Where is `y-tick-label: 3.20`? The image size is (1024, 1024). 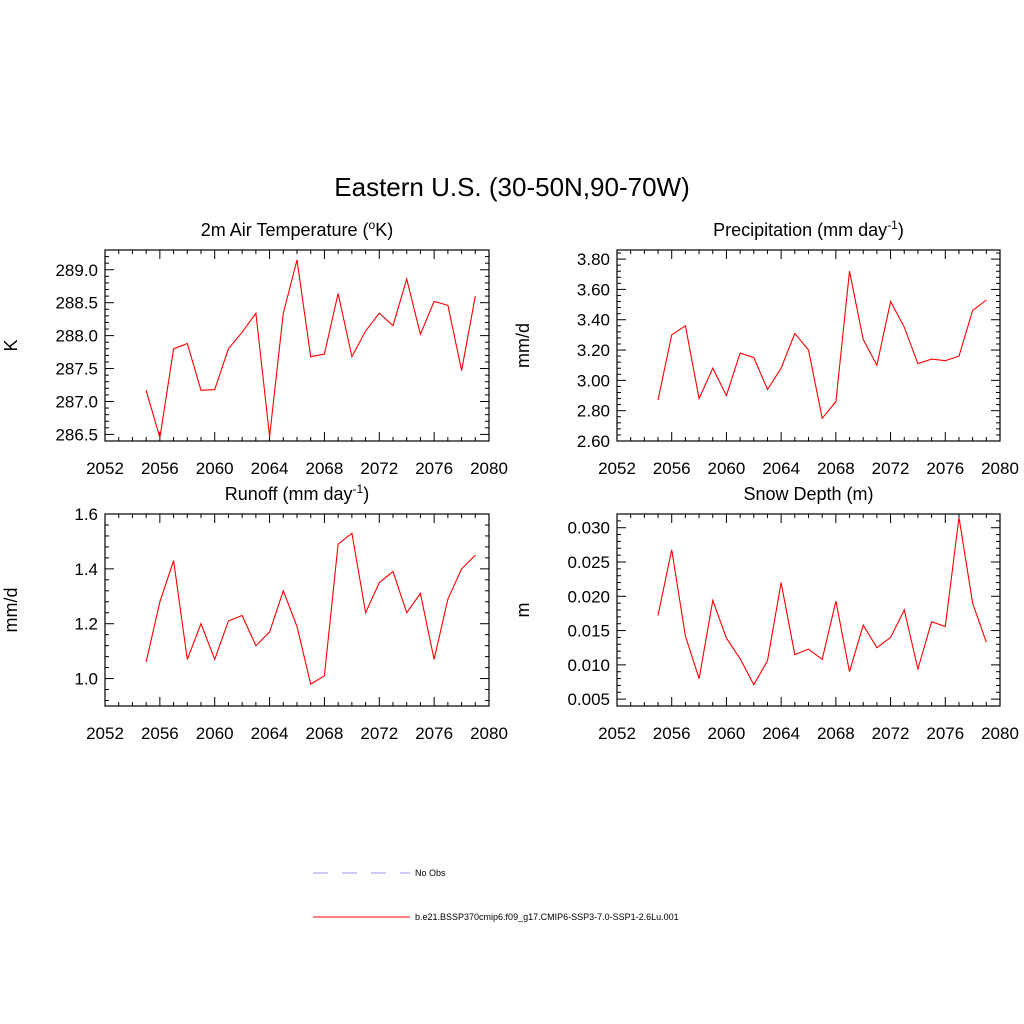
y-tick-label: 3.20 is located at coordinates (593, 350).